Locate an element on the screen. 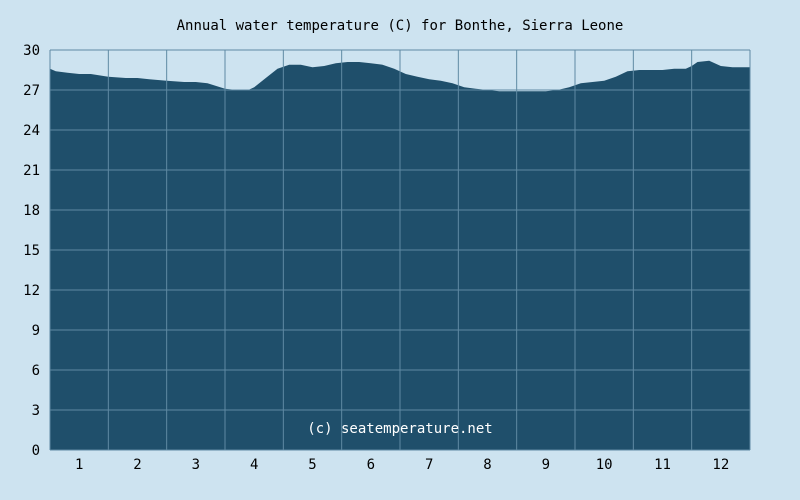 The width and height of the screenshot is (800, 500). x-tick-label: 7 is located at coordinates (429, 465).